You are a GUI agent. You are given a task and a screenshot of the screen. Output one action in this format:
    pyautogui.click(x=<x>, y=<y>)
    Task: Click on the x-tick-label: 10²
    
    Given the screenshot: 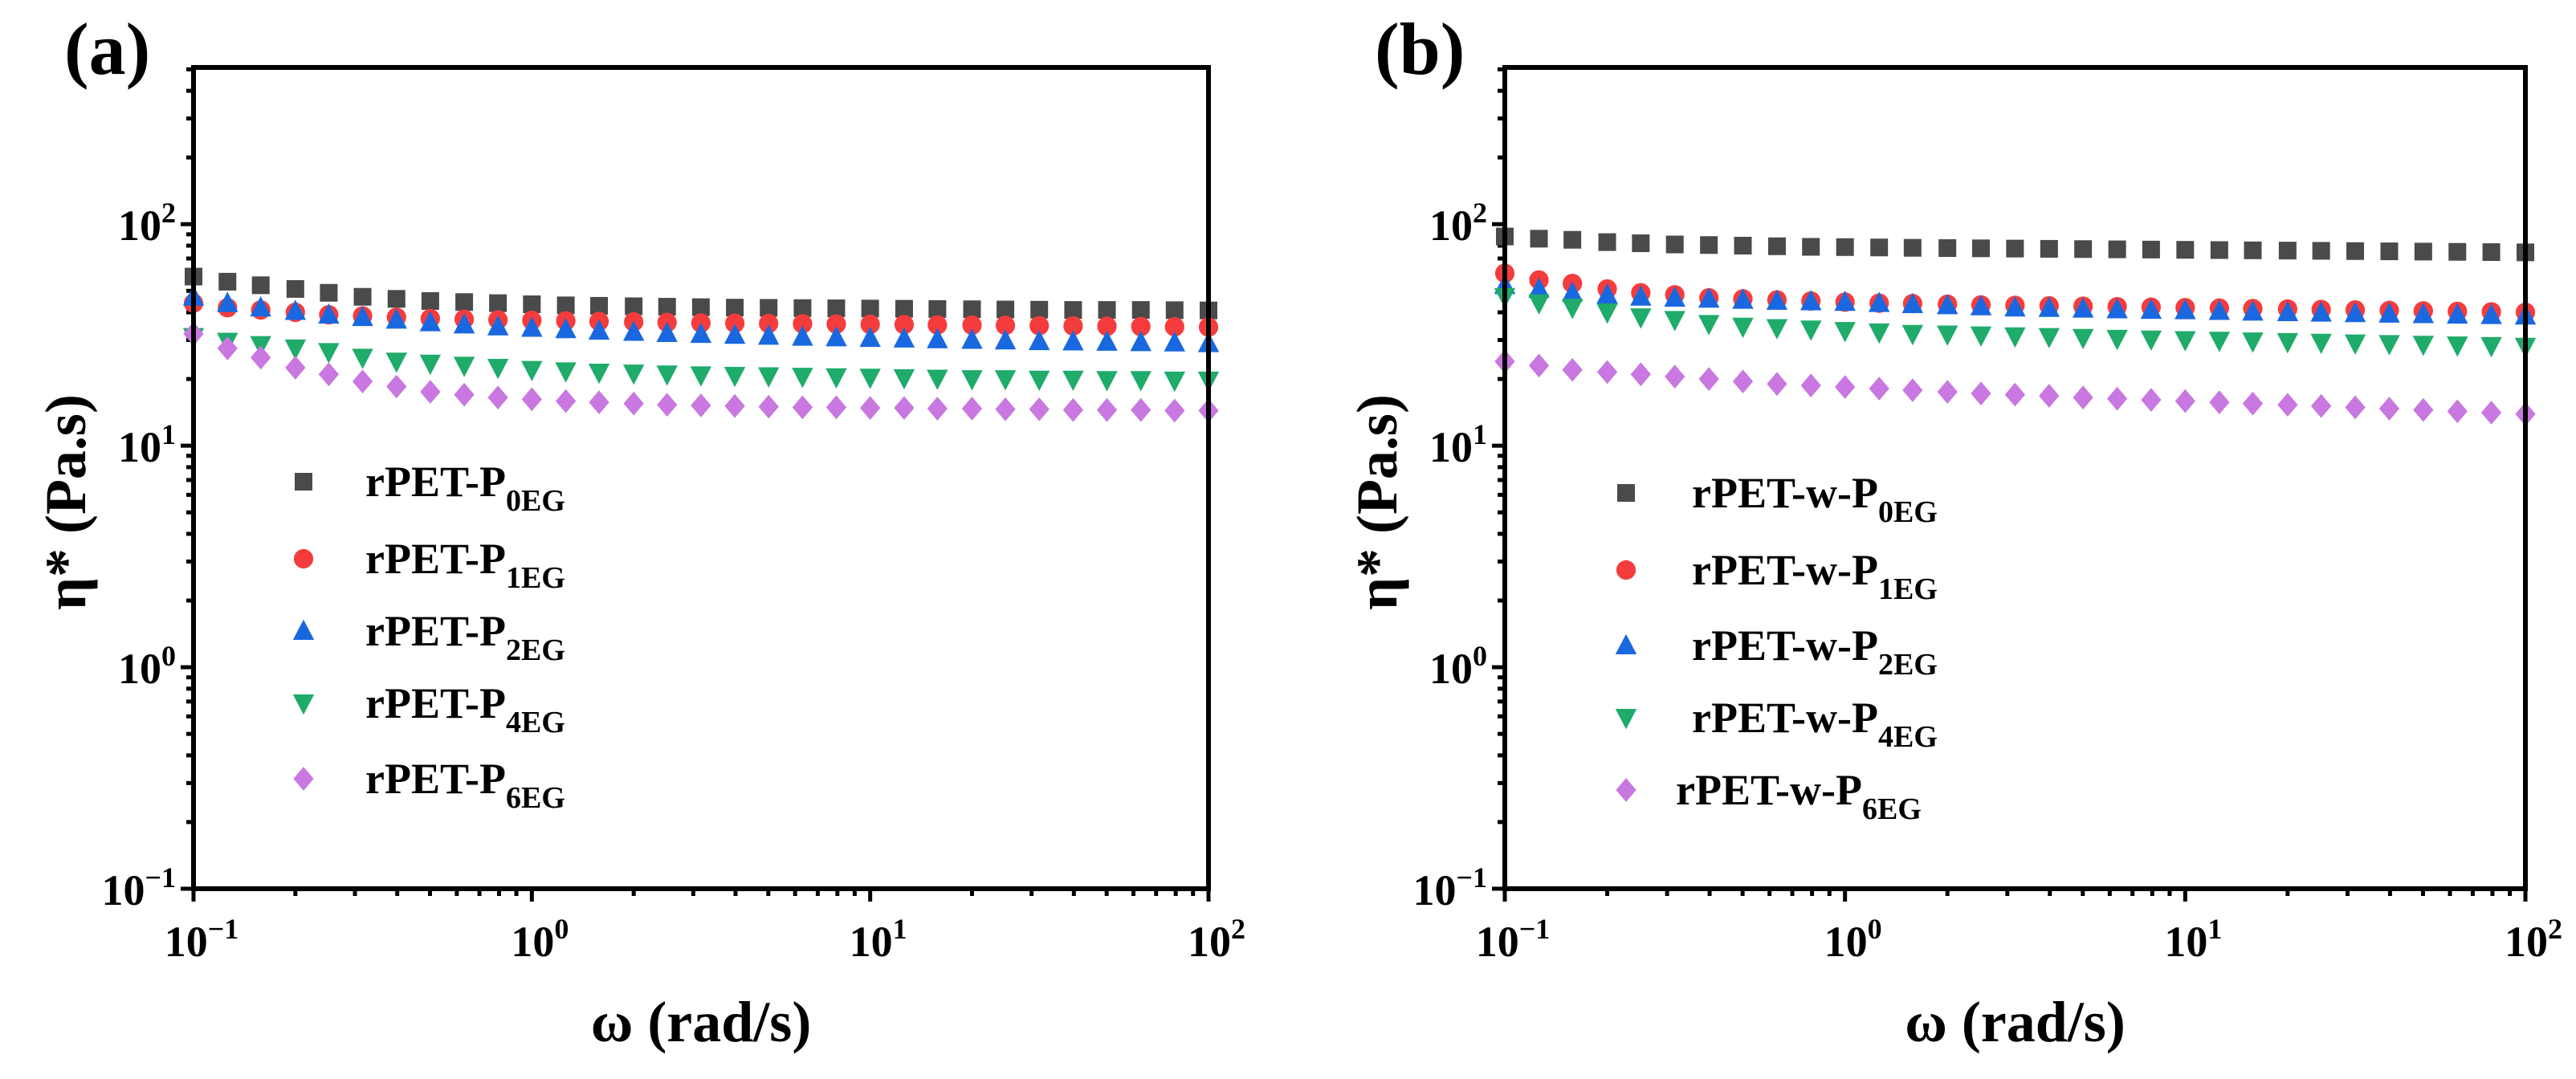 What is the action you would take?
    pyautogui.click(x=1216, y=939)
    